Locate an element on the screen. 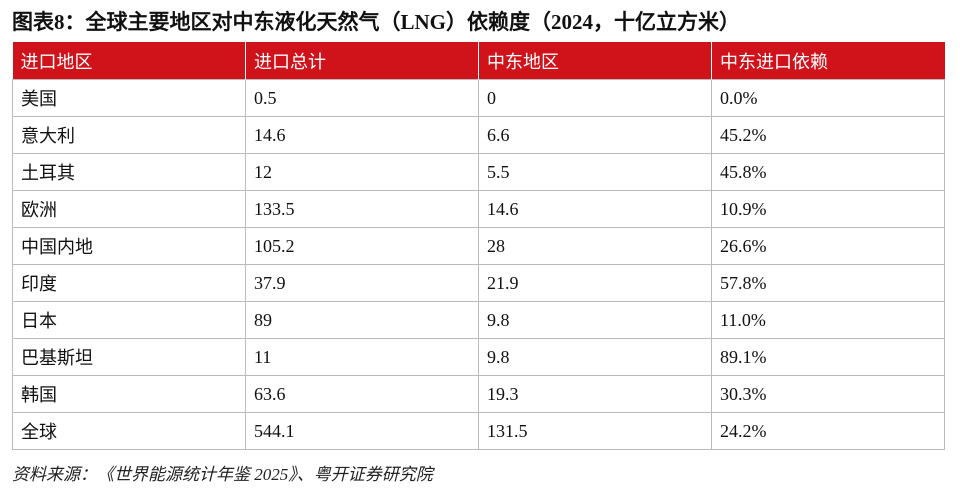 The height and width of the screenshot is (491, 960). table-cell: 欧洲 is located at coordinates (129, 209).